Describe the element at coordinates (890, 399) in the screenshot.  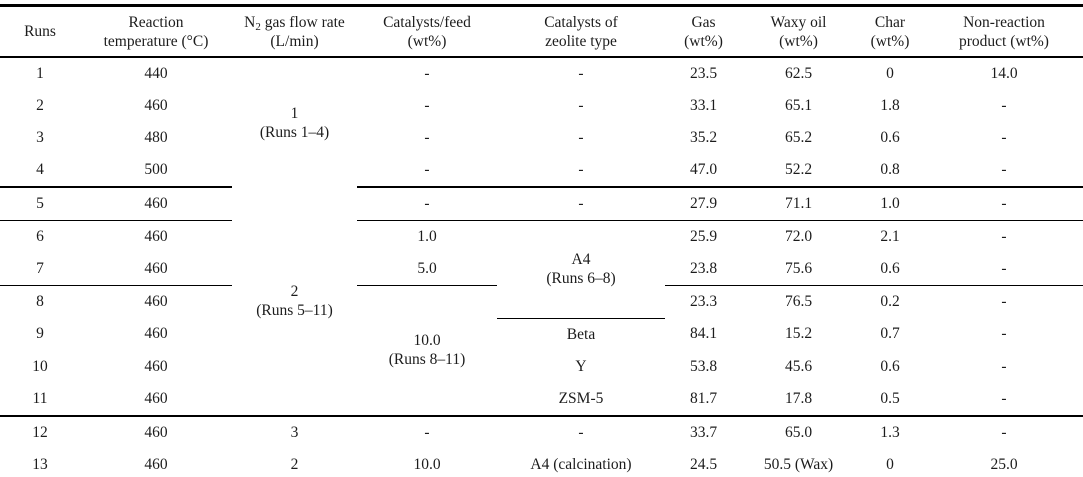
I see `cell-char: 0.5` at that location.